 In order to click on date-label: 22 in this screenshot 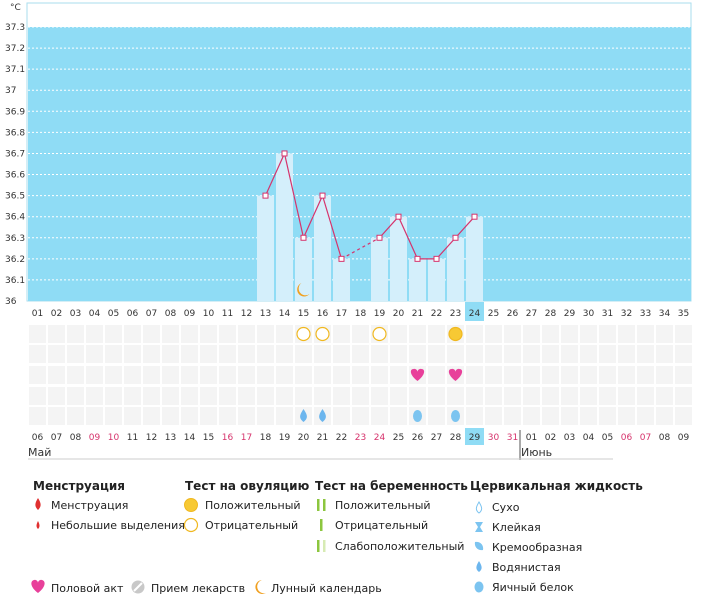, I will do `click(341, 438)`.